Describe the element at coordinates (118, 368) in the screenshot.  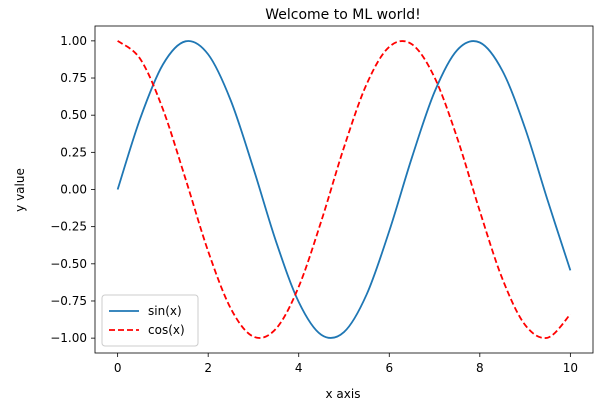
I see `x-tick-label: 0` at that location.